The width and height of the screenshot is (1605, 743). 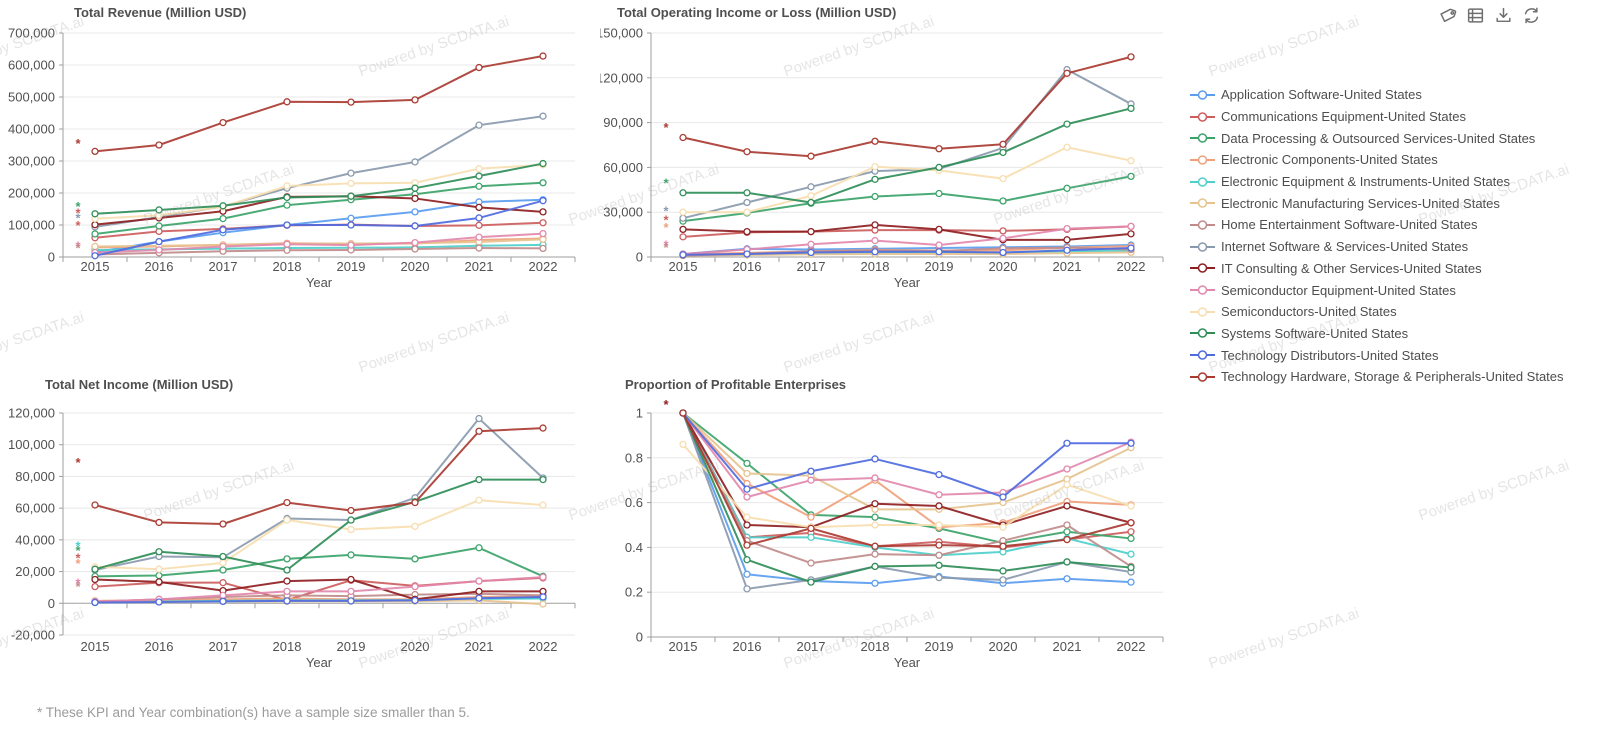 What do you see at coordinates (1343, 117) in the screenshot?
I see `legend-label: Communications Equipment-United States` at bounding box center [1343, 117].